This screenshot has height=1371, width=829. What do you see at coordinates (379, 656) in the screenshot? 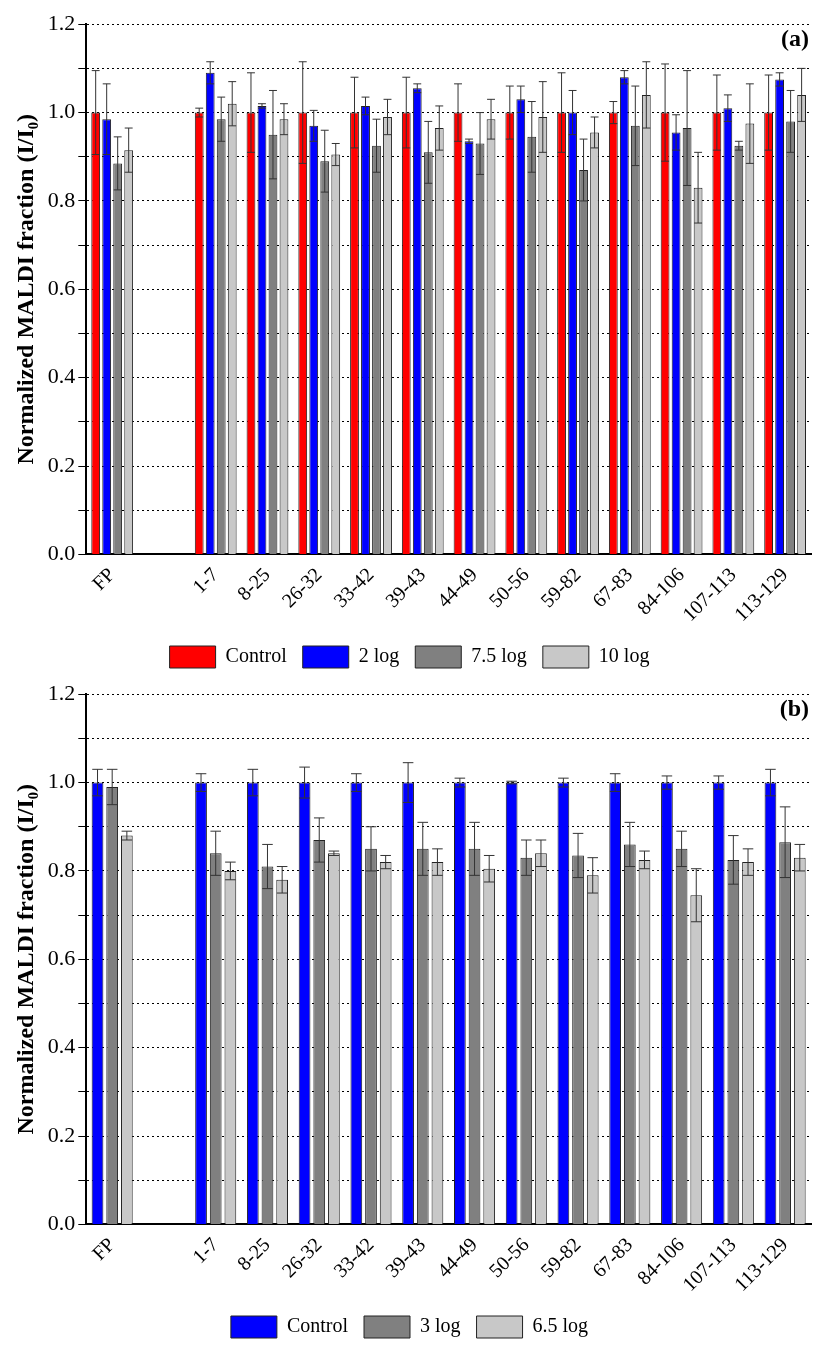
I see `legend-label: 2 log` at bounding box center [379, 656].